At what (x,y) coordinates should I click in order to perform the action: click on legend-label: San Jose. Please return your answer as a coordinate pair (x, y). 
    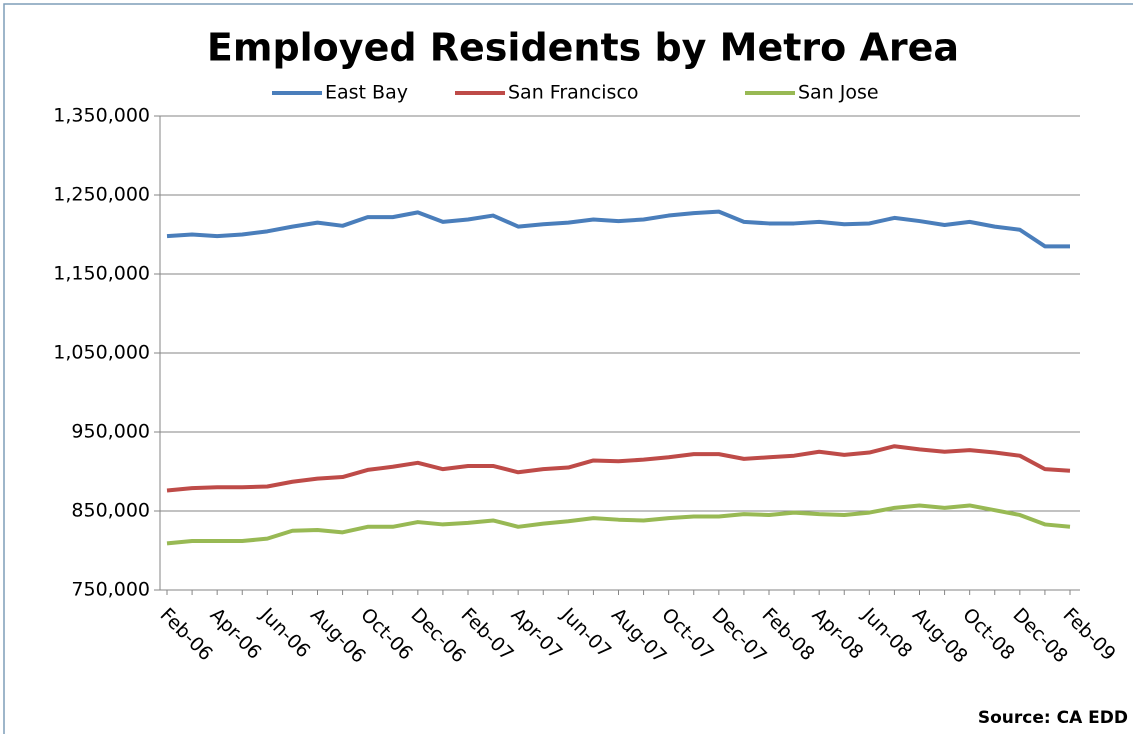
    Looking at the image, I should click on (838, 93).